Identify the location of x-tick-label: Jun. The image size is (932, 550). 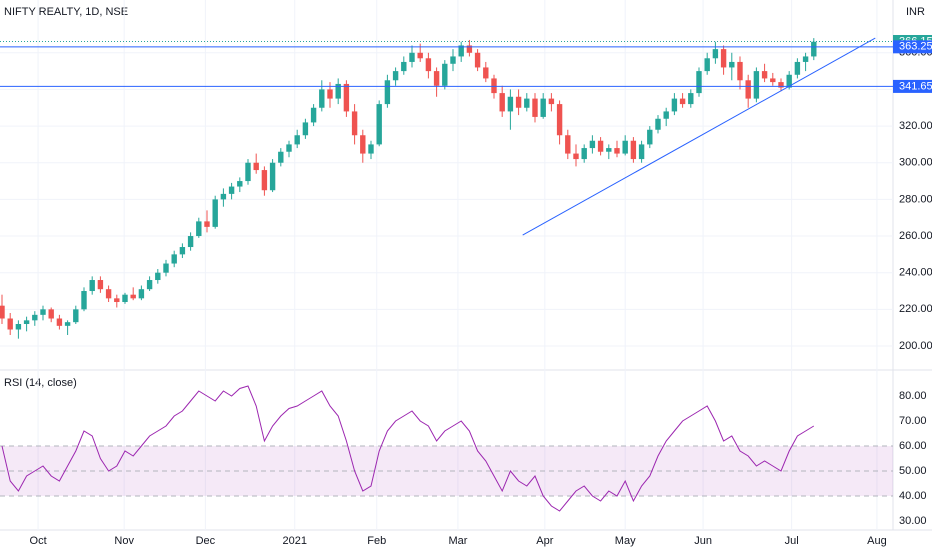
(703, 541).